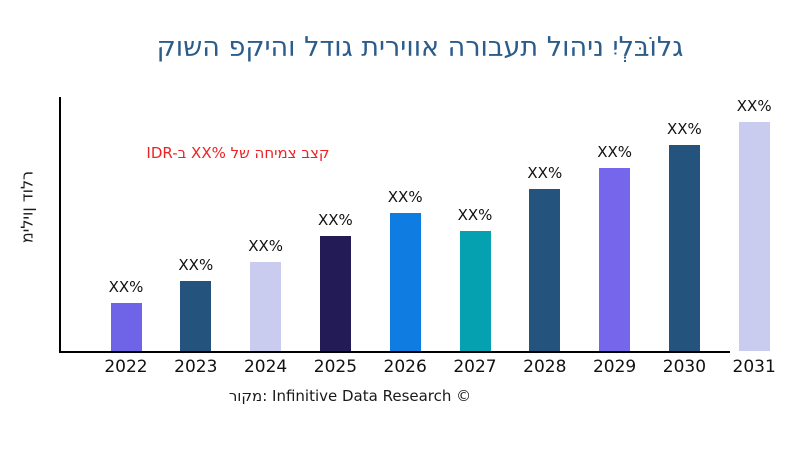 This screenshot has height=450, width=800. I want to click on bar-2031, so click(754, 236).